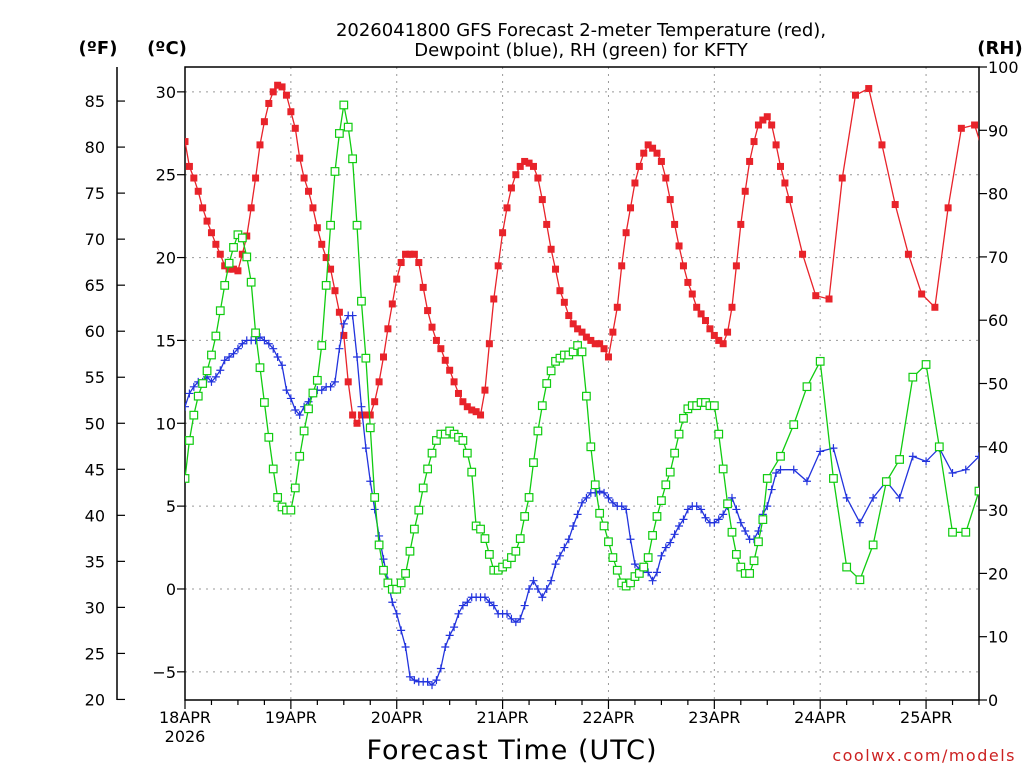  Describe the element at coordinates (171, 506) in the screenshot. I see `c-tick-label: 5` at that location.